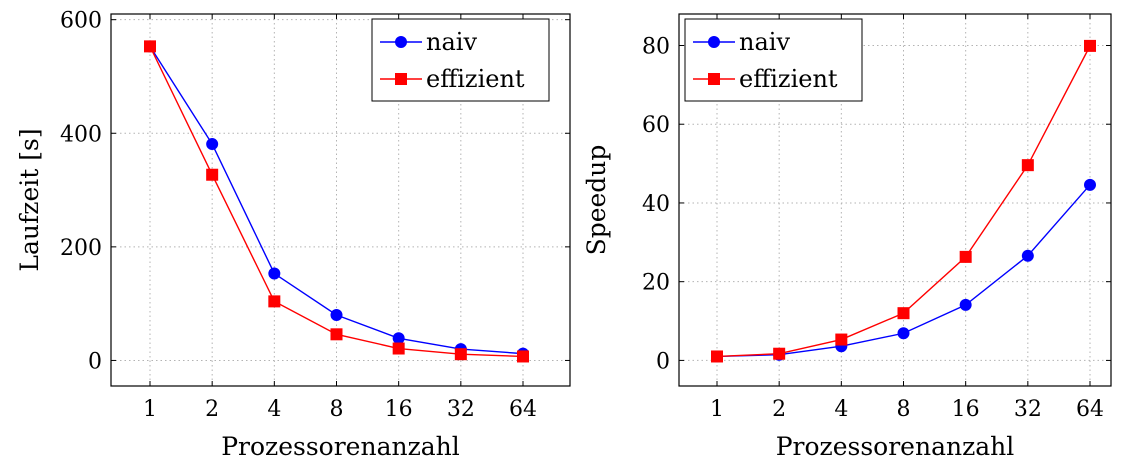 This screenshot has height=466, width=1124. Describe the element at coordinates (81, 21) in the screenshot. I see `y-tick-label: 600` at that location.